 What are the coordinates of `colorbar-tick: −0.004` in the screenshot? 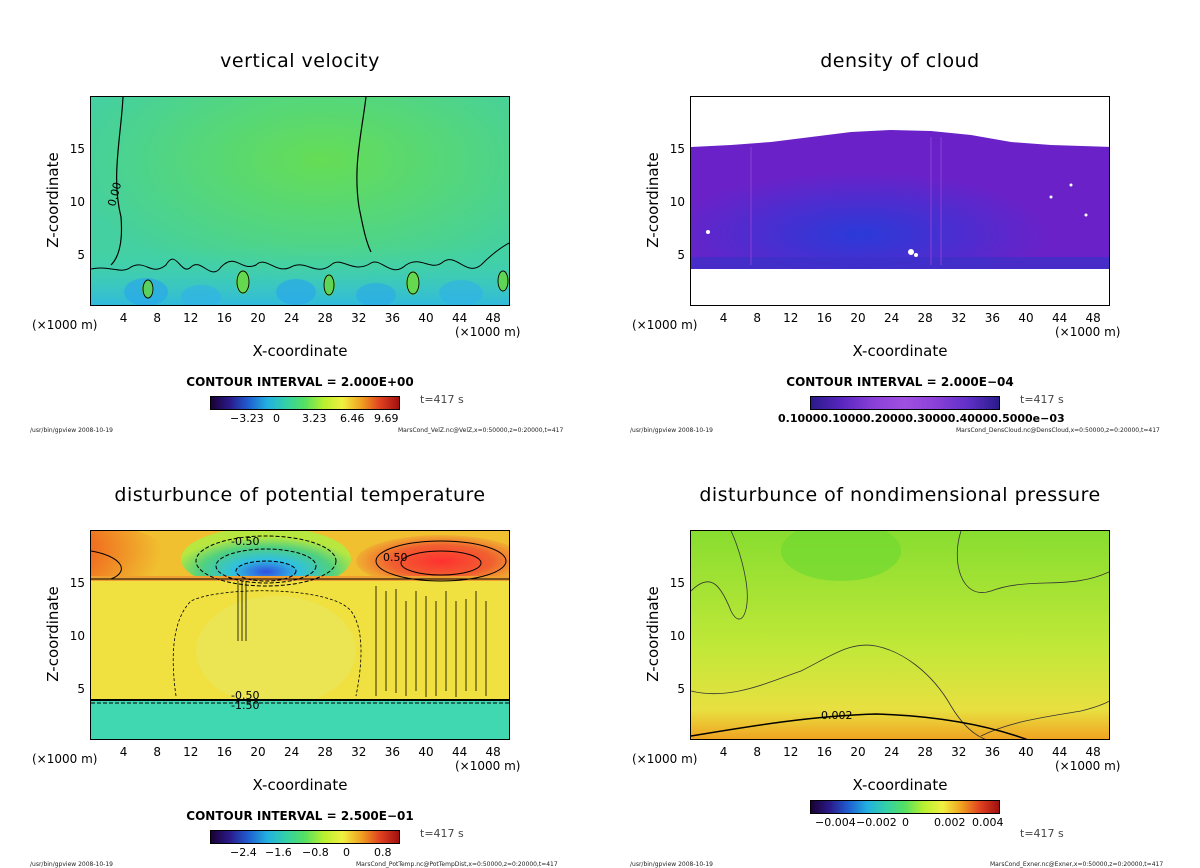 It's located at (835, 822).